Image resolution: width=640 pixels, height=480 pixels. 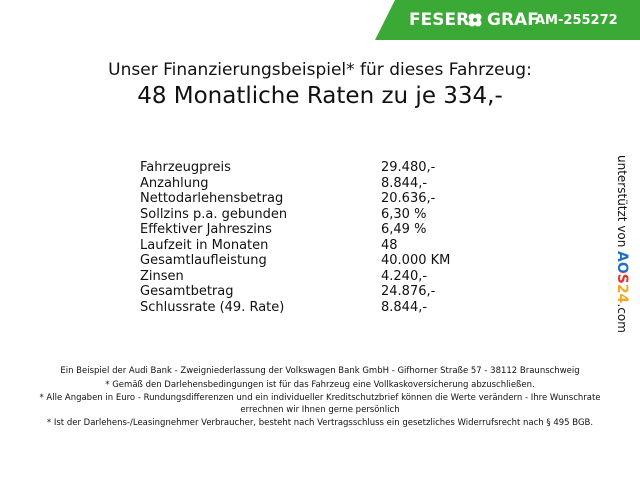 I want to click on row-label: Gesamtbetrag, so click(x=187, y=291).